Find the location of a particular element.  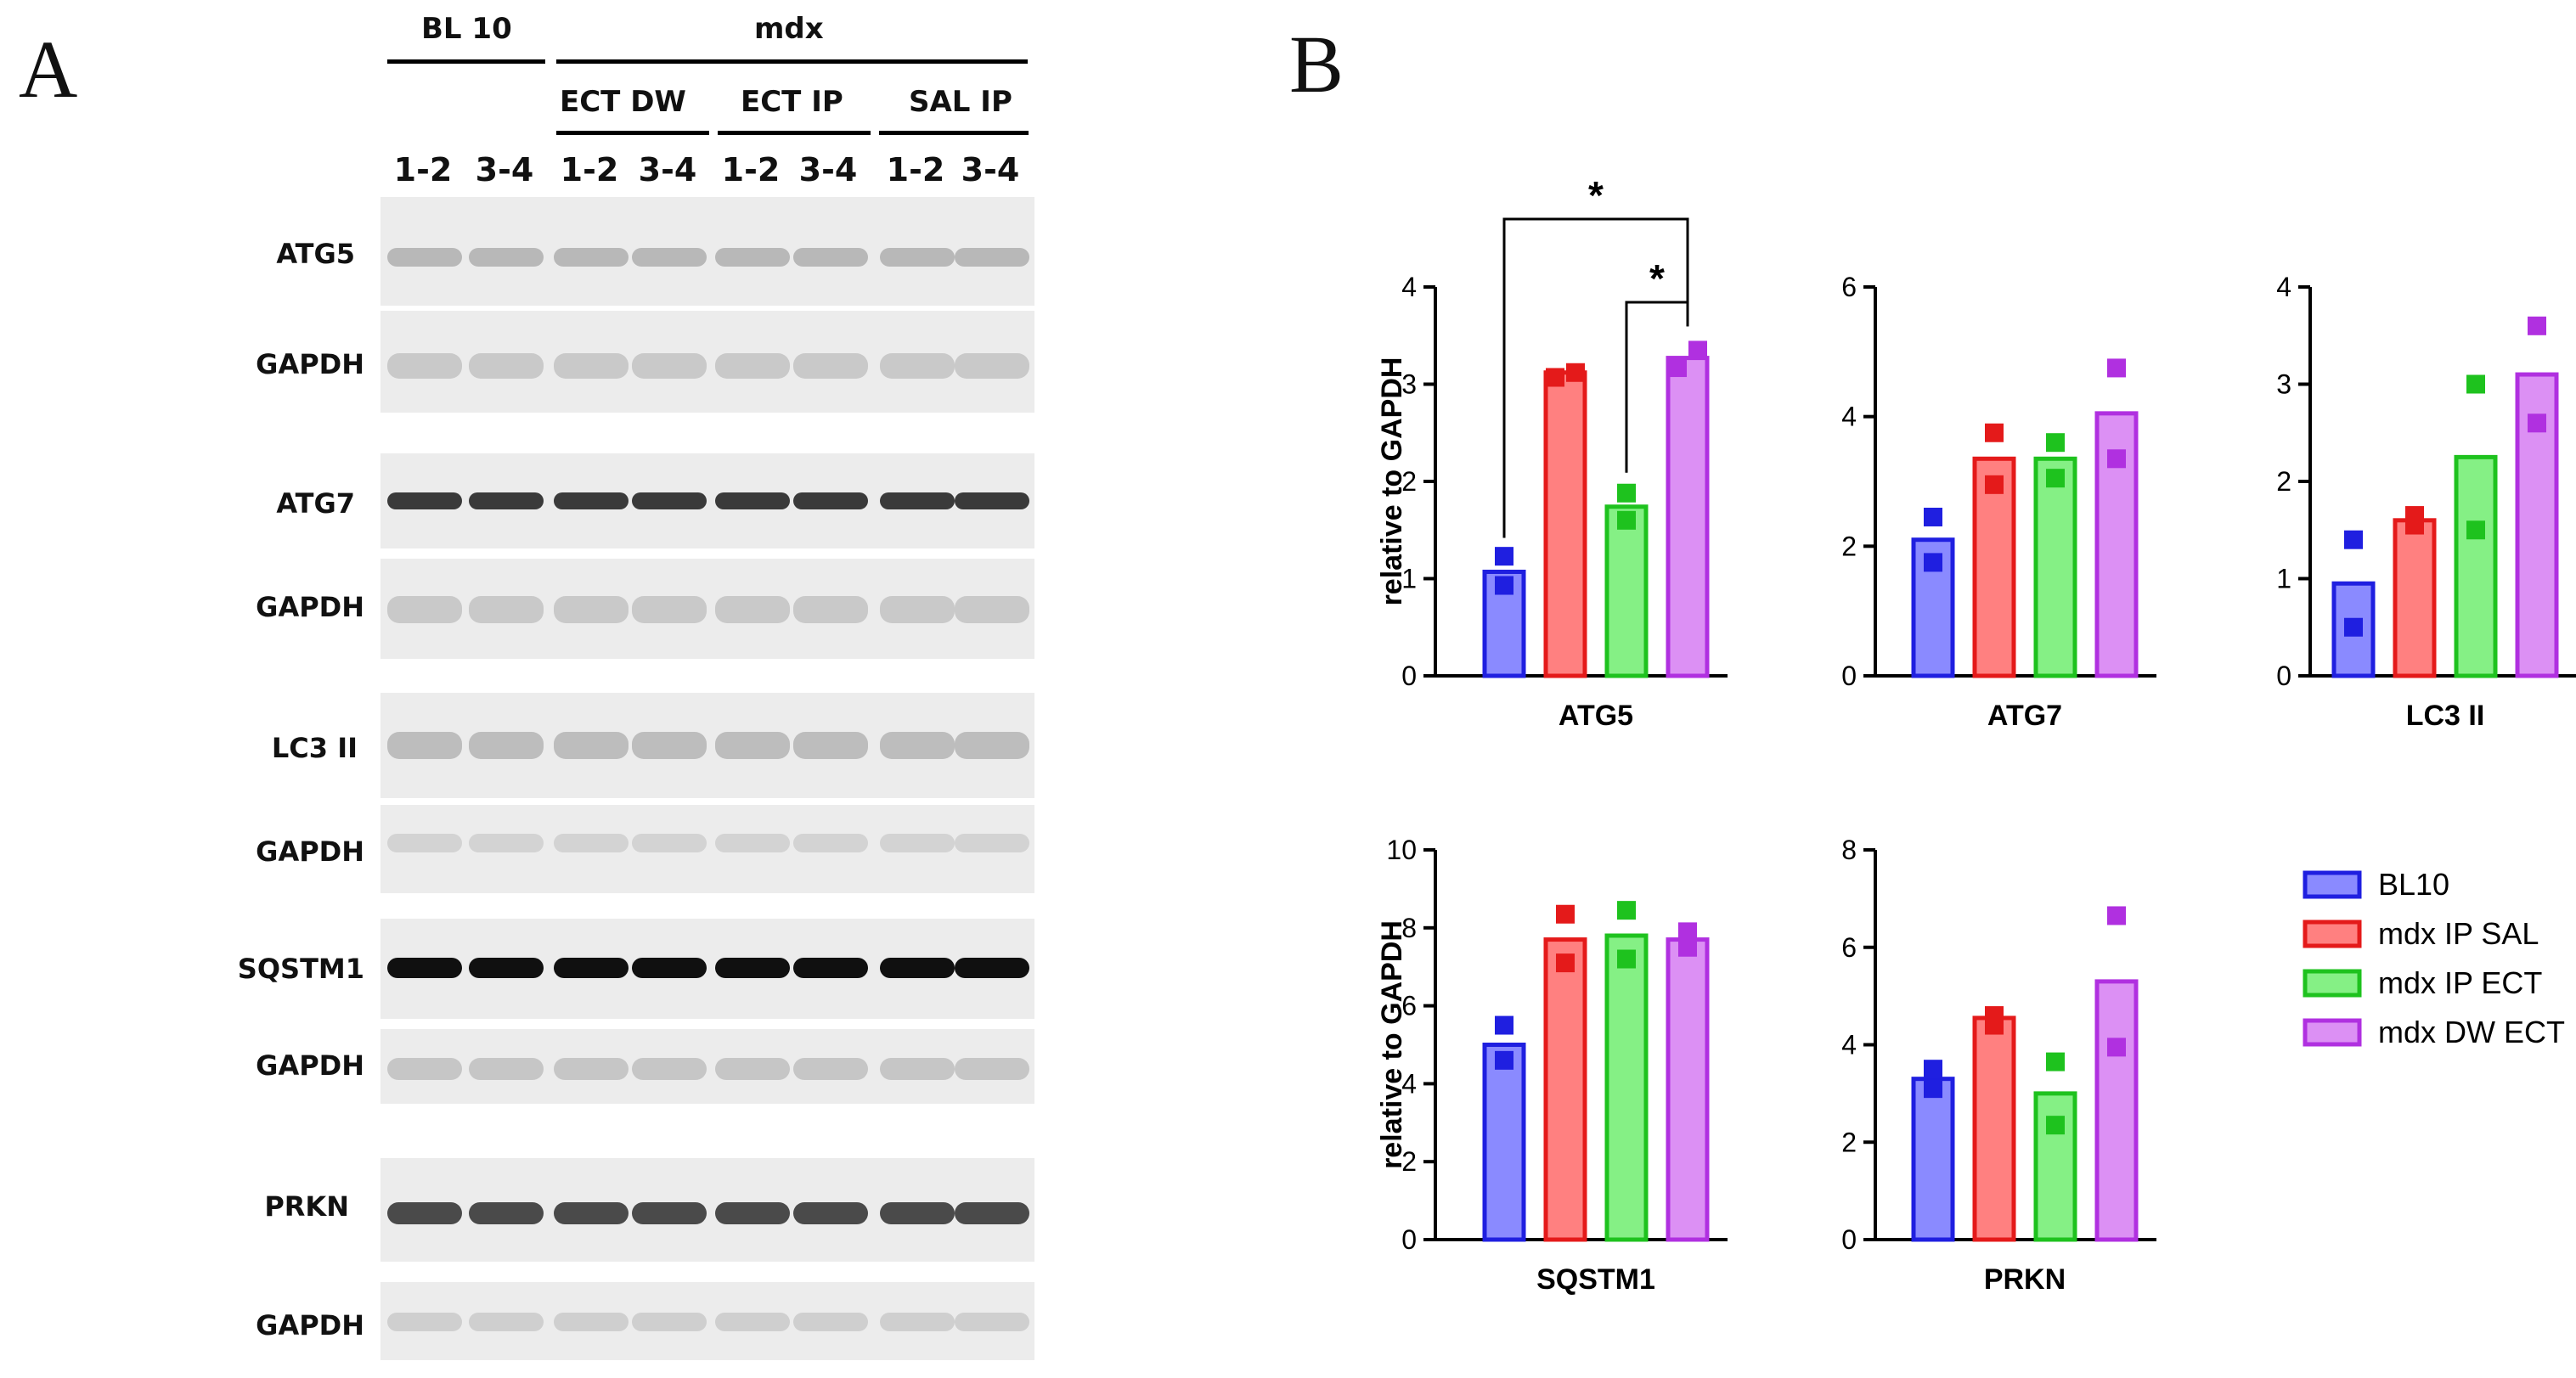

blot-row-label-atg5: ATG5 is located at coordinates (315, 254).